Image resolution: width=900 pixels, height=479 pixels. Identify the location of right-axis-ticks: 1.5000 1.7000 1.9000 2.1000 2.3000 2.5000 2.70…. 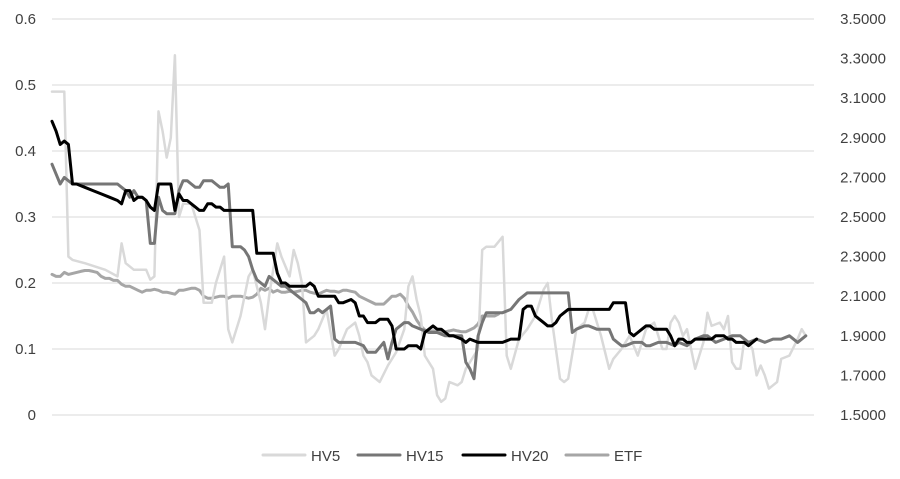
(863, 217).